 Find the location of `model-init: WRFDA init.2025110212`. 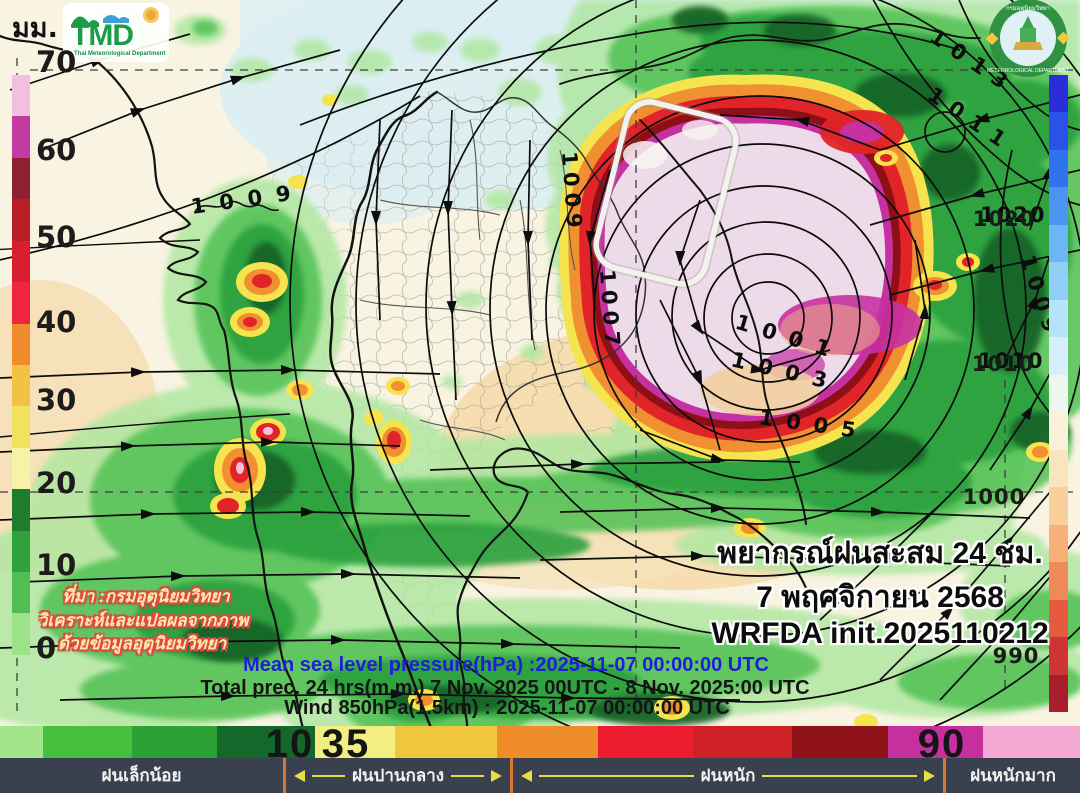

model-init: WRFDA init.2025110212 is located at coordinates (880, 633).